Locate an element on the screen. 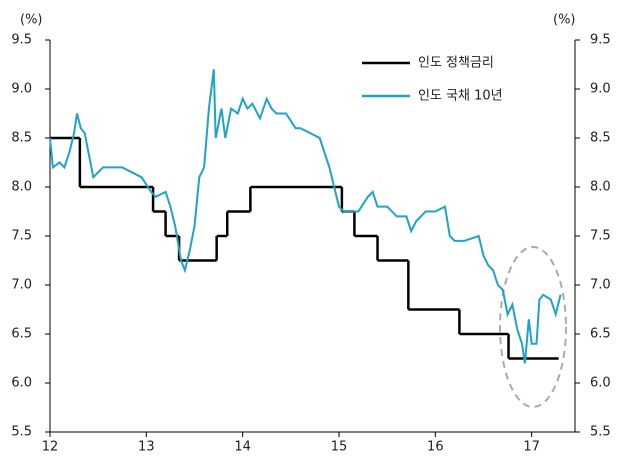 Image resolution: width=625 pixels, height=459 pixels. x-tick-label: 16 is located at coordinates (435, 447).